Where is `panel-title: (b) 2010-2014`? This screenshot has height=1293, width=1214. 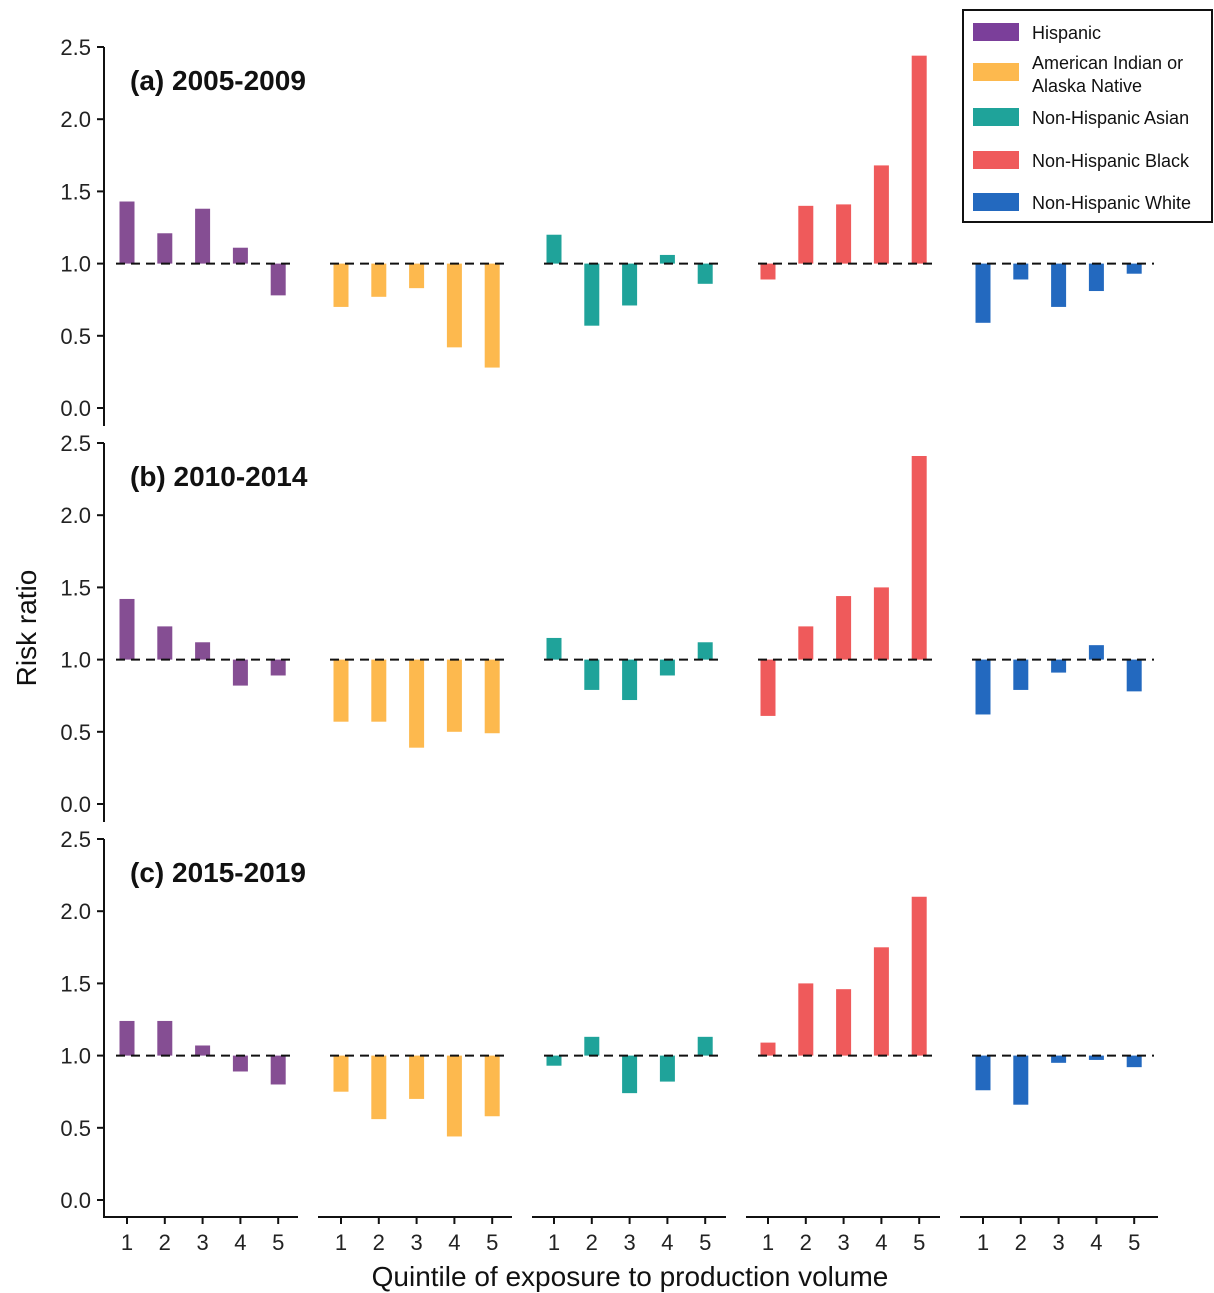
panel-title: (b) 2010-2014 is located at coordinates (219, 476).